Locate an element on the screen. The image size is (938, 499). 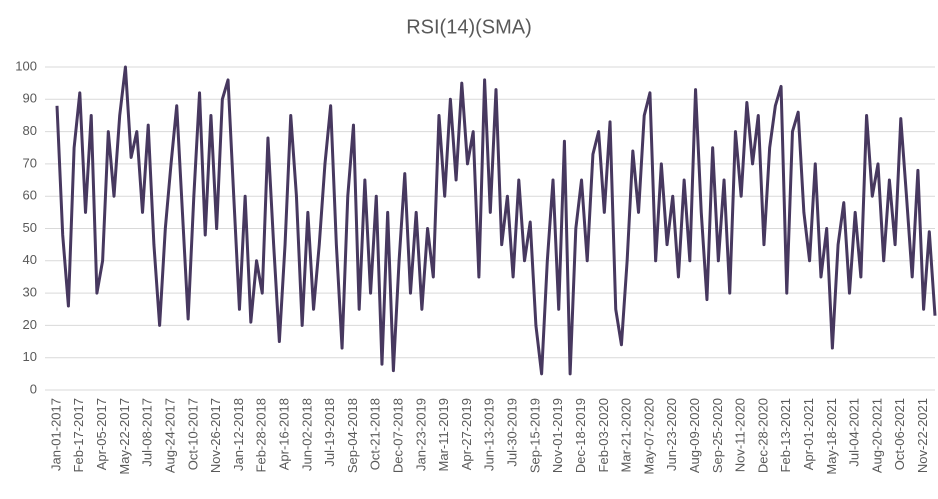
y-tick-label: 100 is located at coordinates (26, 65).